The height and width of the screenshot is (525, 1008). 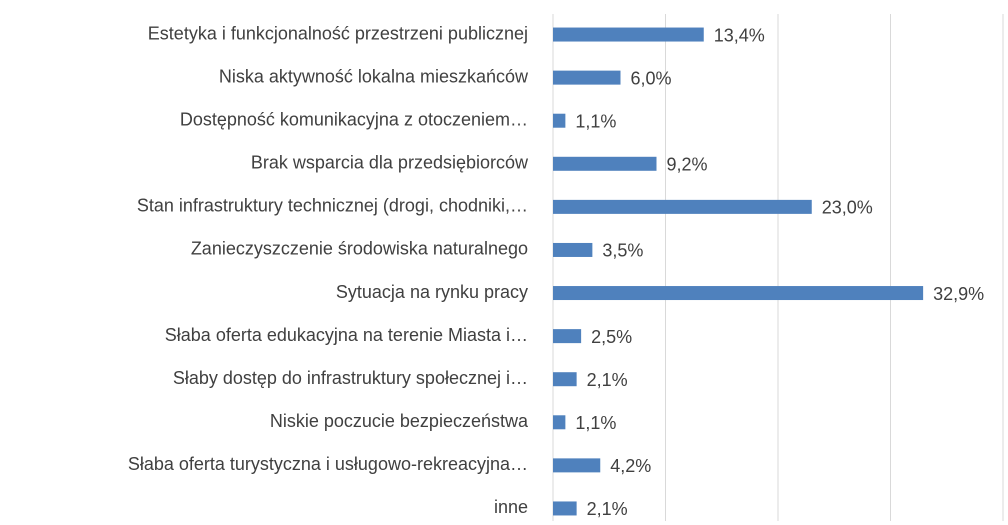 I want to click on y-tick-label: Sytuacja na rynku pracy, so click(x=432, y=292).